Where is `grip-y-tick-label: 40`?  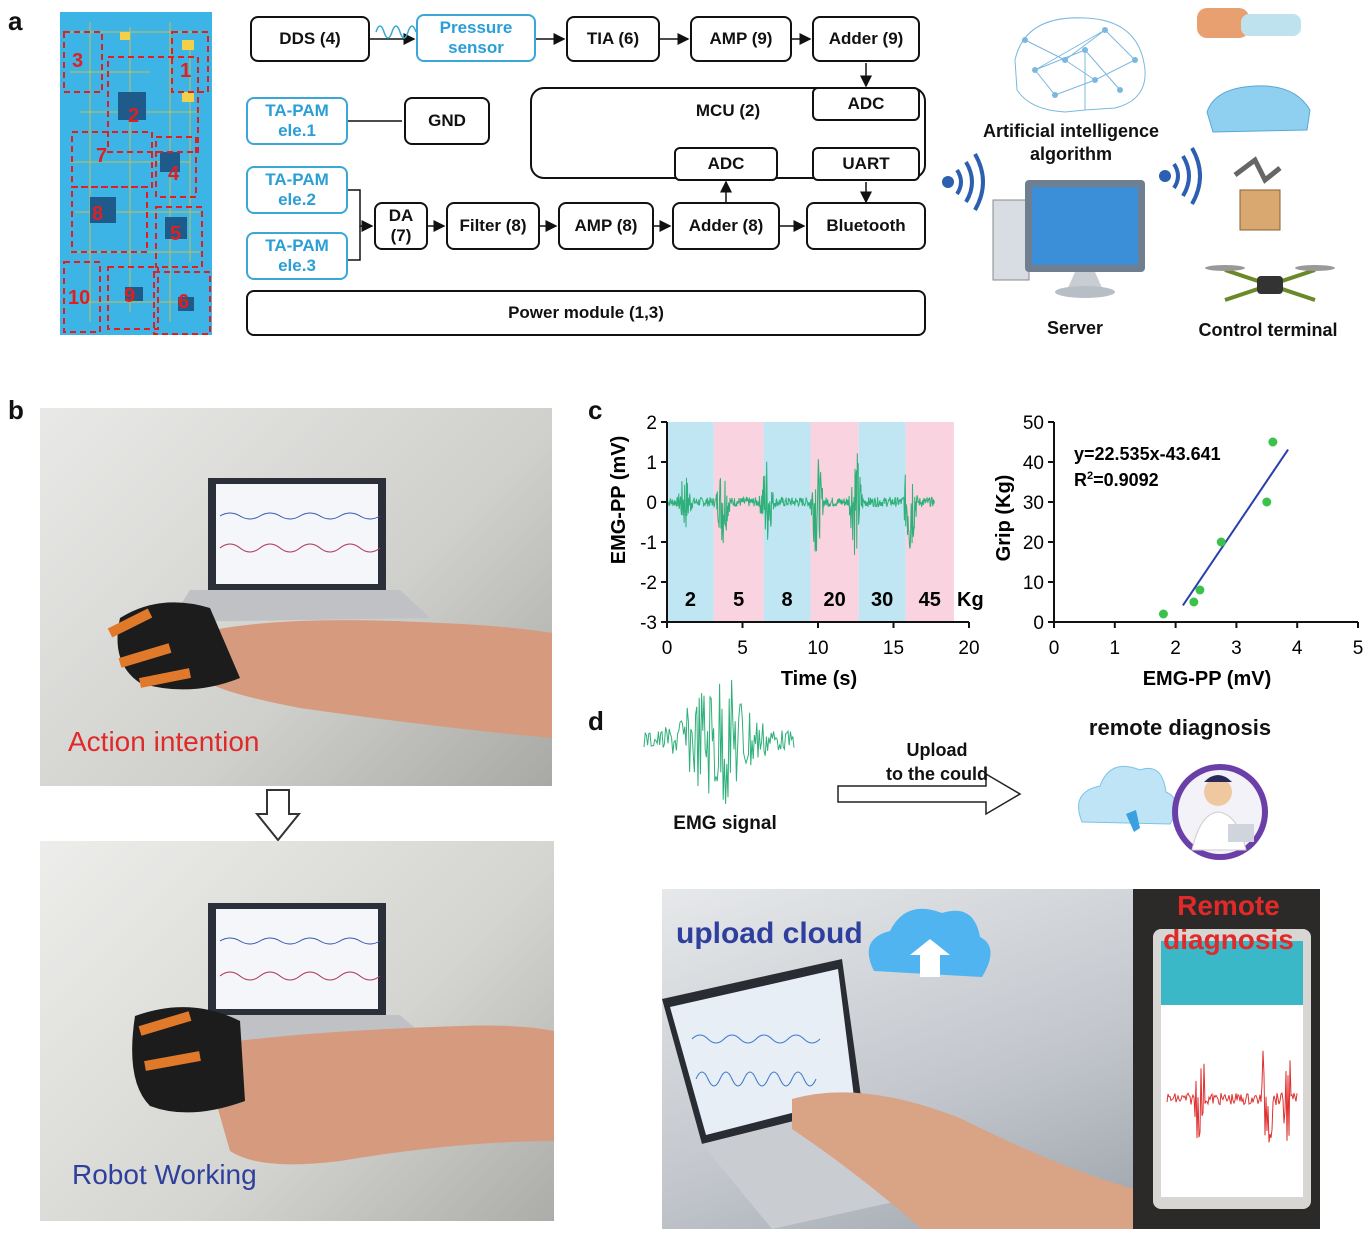 grip-y-tick-label: 40 is located at coordinates (1033, 463).